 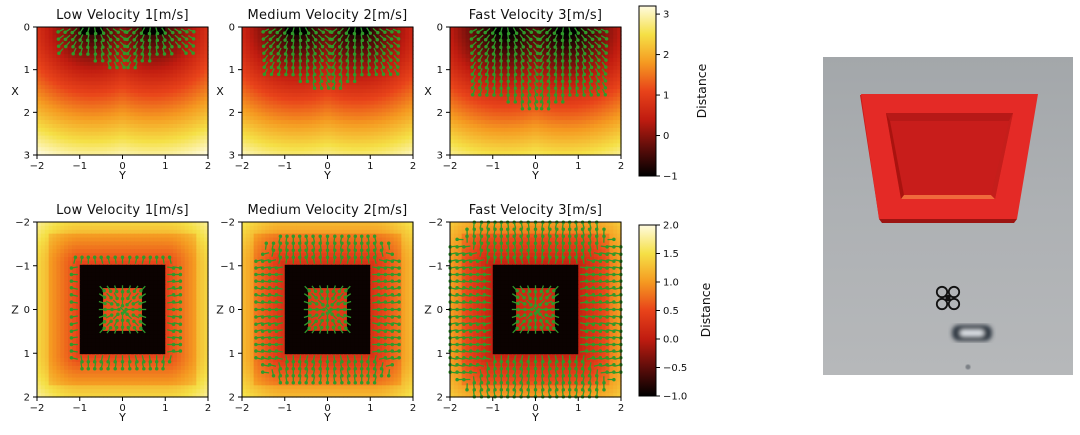 What do you see at coordinates (122, 15) in the screenshot?
I see `chart-title: Low Velocity 1[m/s]` at bounding box center [122, 15].